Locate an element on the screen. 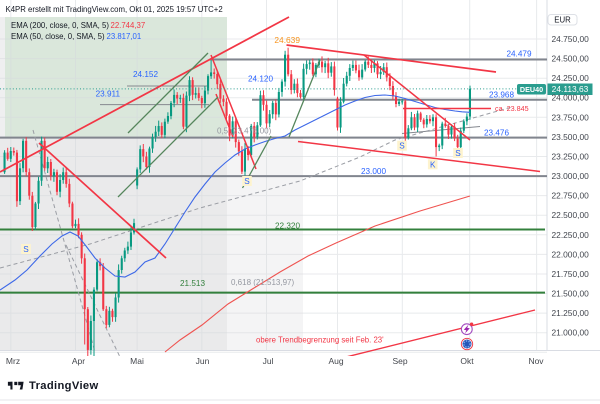  svg-text: 23.750,00 is located at coordinates (571, 117).